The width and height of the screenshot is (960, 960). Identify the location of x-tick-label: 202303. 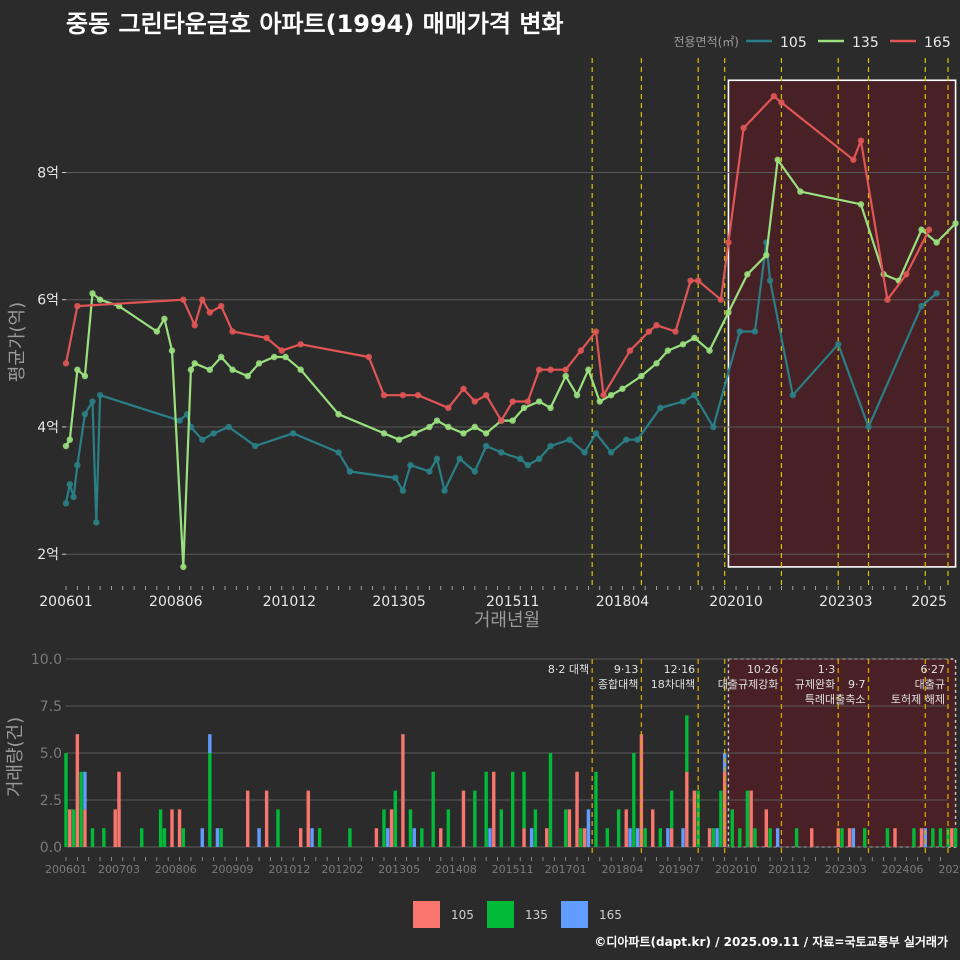
(845, 602).